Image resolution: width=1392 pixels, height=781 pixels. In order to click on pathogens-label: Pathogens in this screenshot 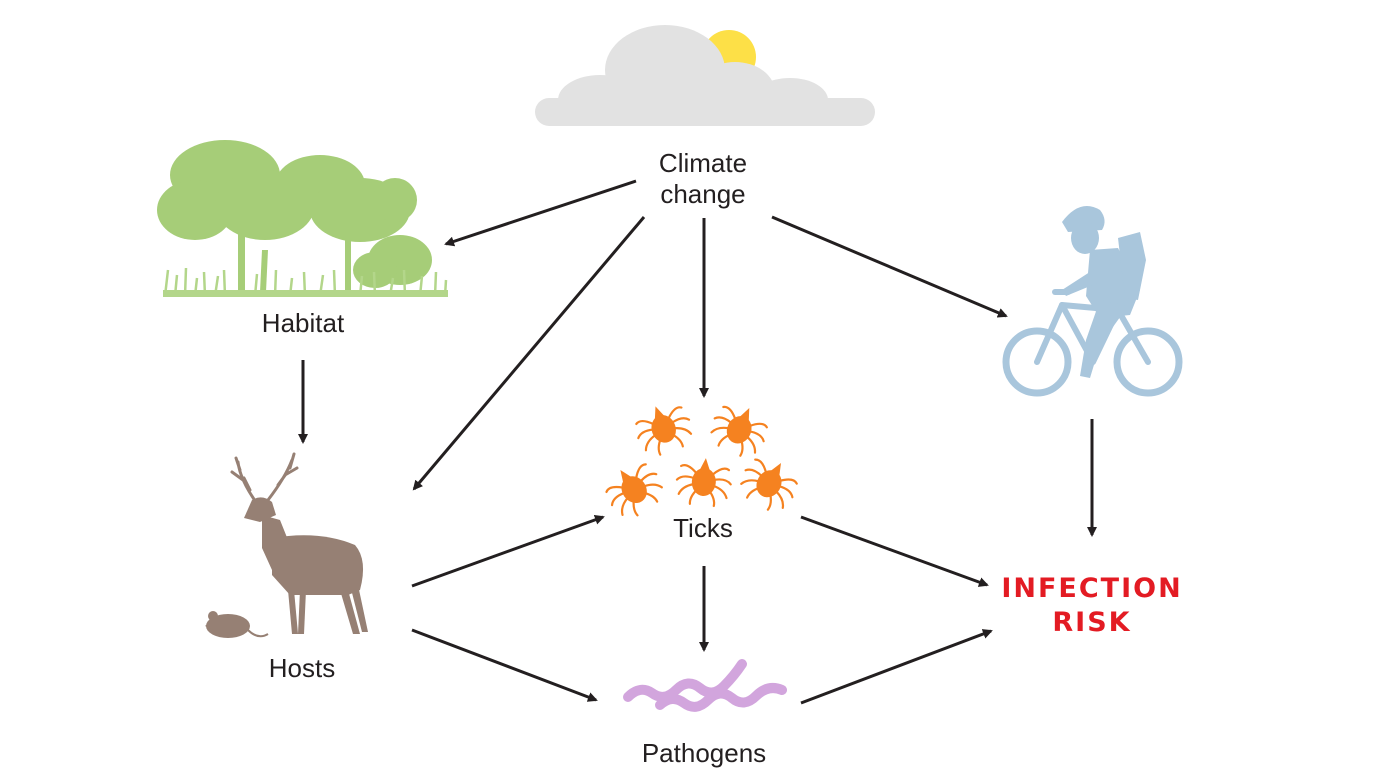, I will do `click(704, 753)`.